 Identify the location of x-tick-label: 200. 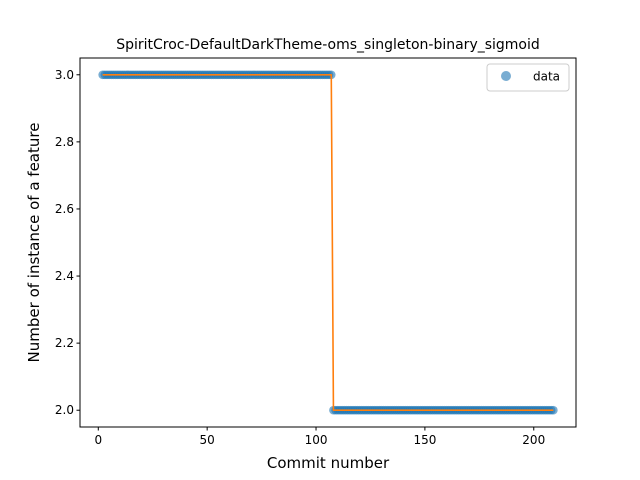
(533, 440).